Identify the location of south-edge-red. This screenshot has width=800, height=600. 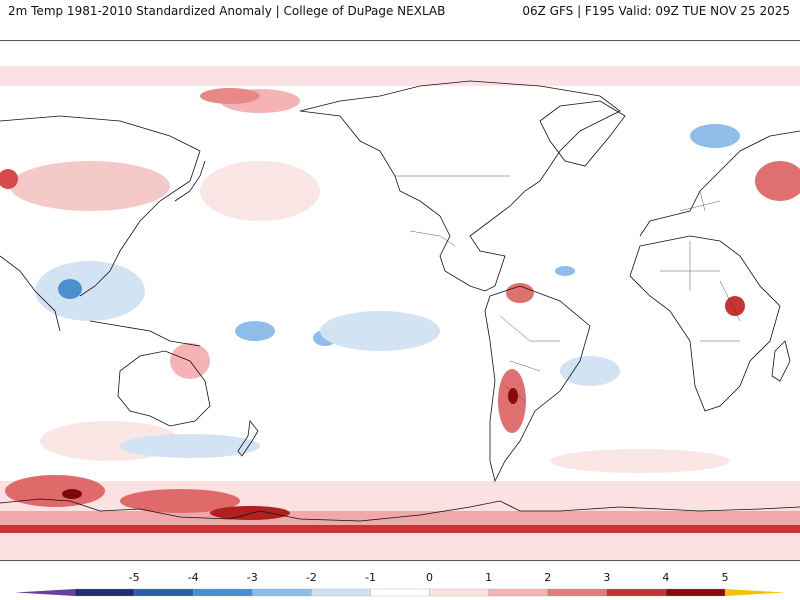
(400, 529).